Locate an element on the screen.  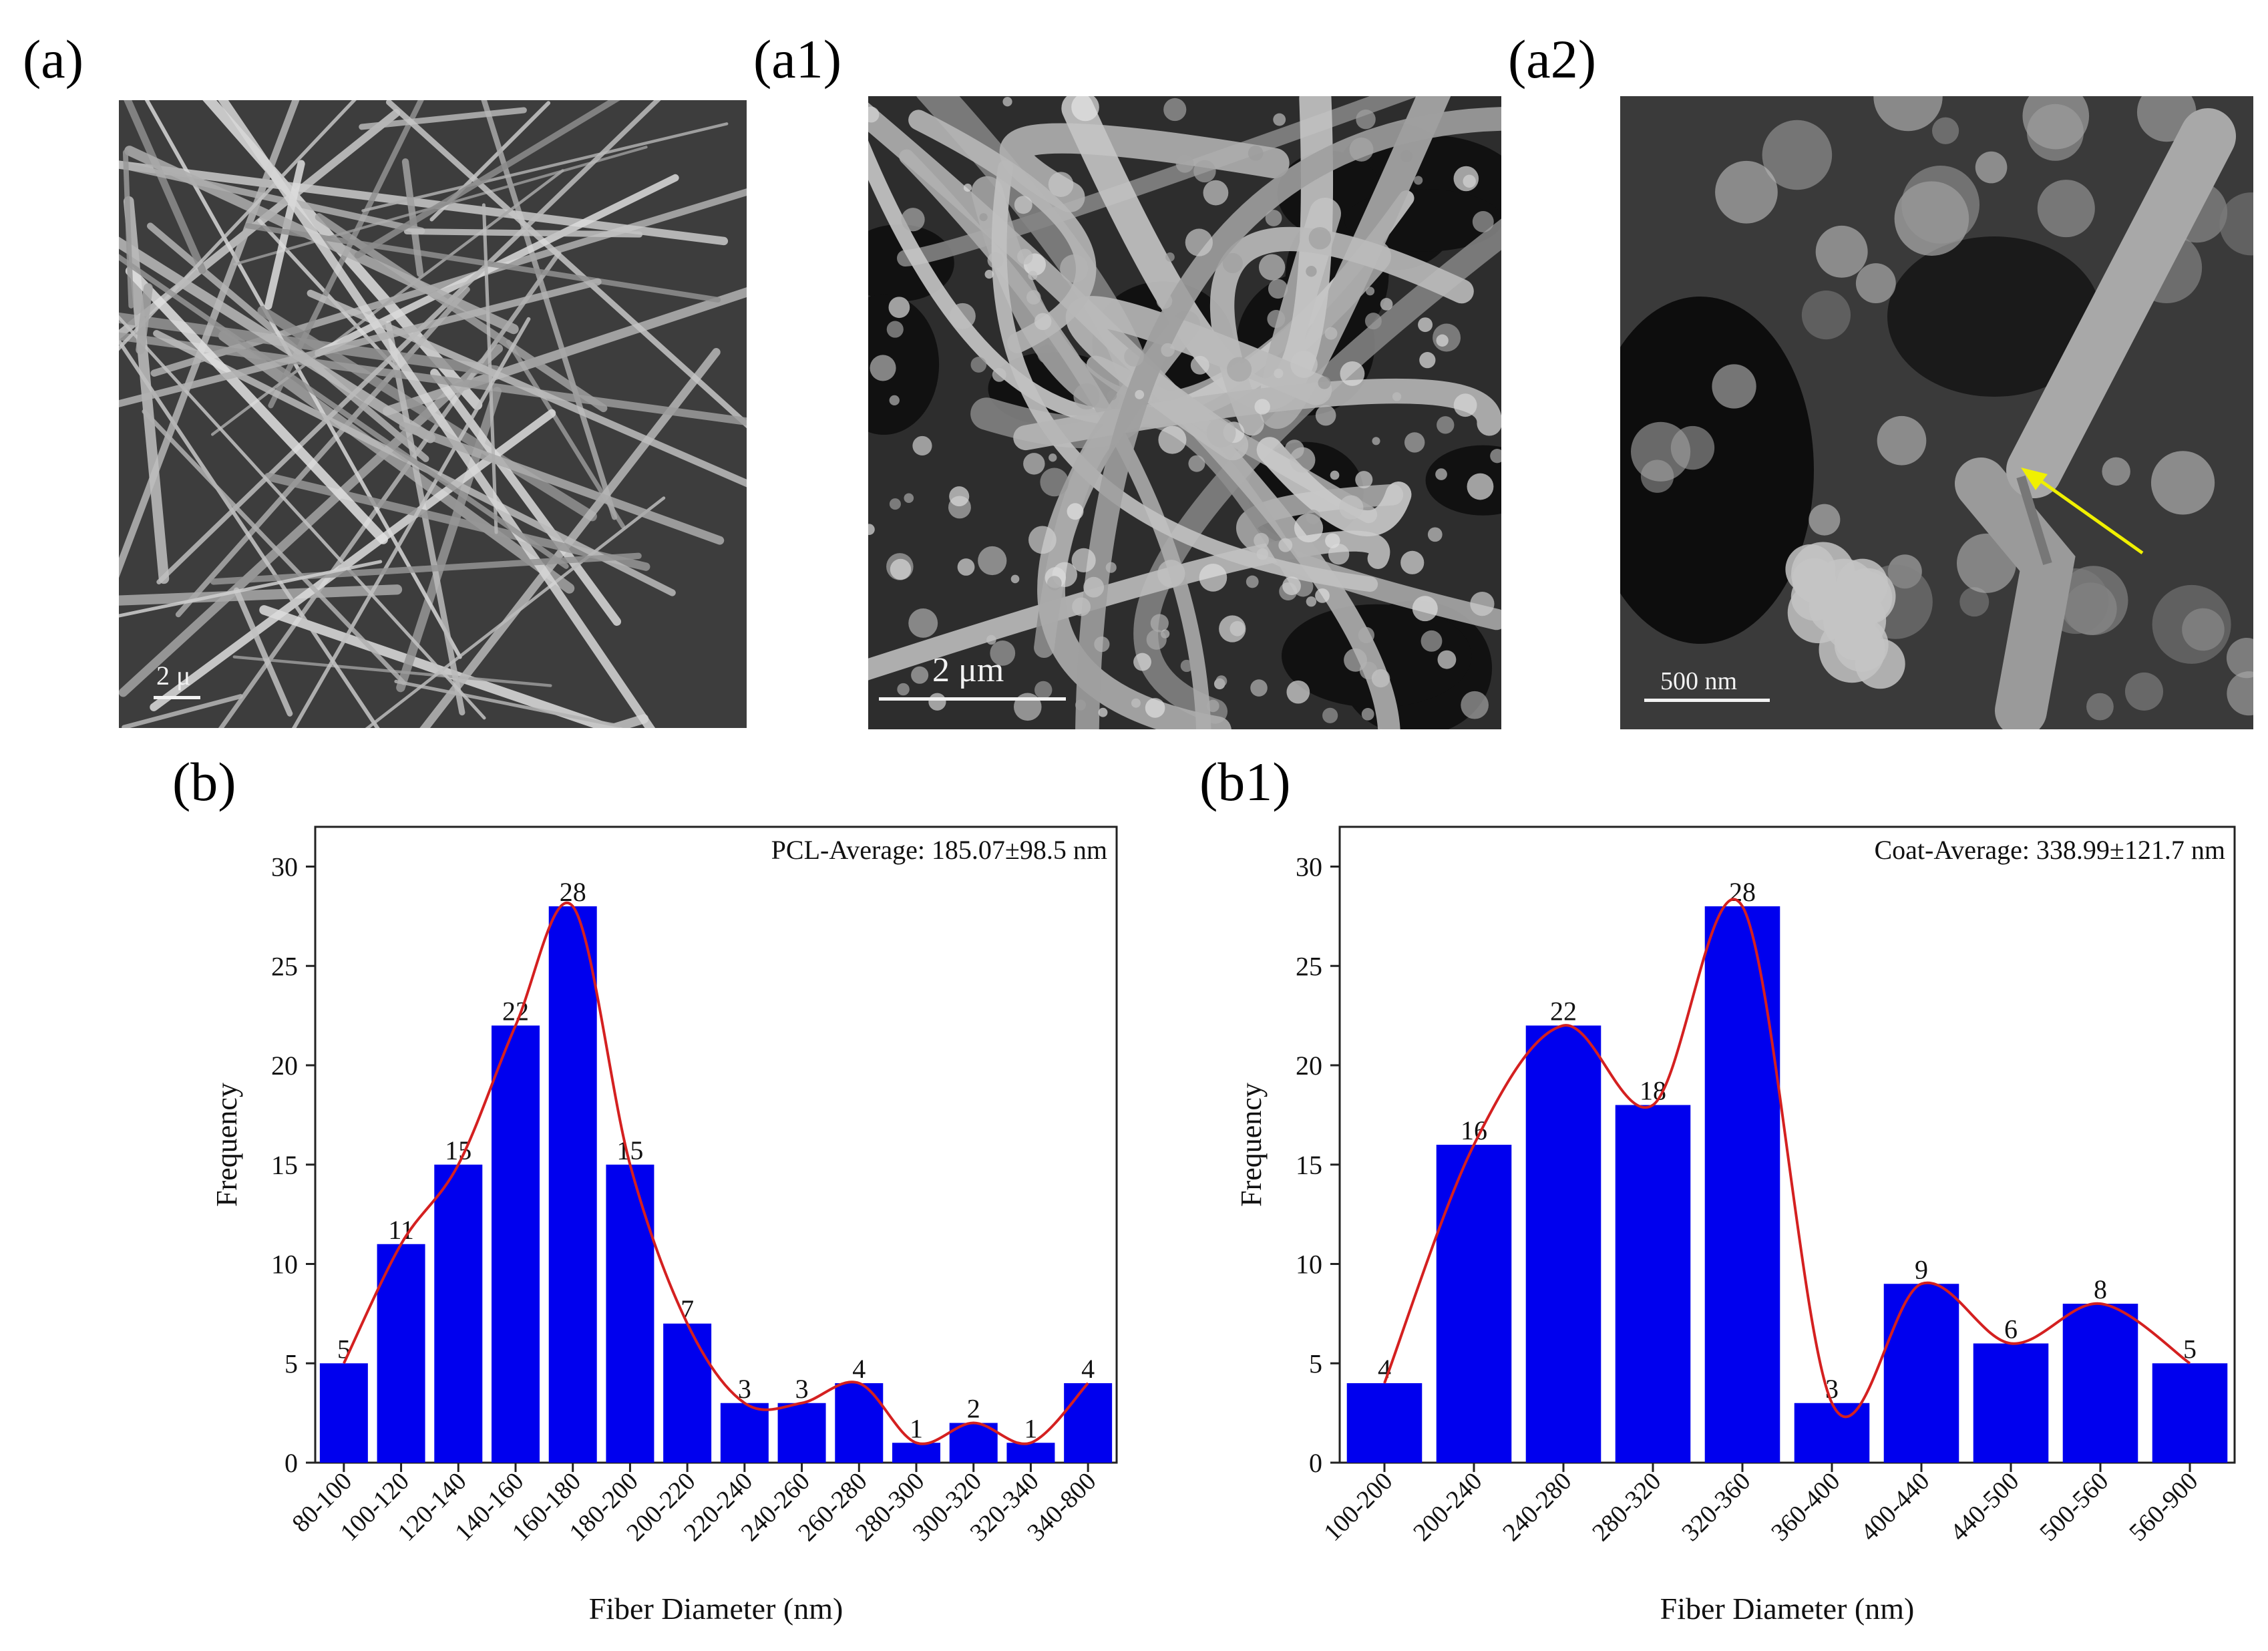
x-tick-label: 560-900 is located at coordinates (2163, 1507).